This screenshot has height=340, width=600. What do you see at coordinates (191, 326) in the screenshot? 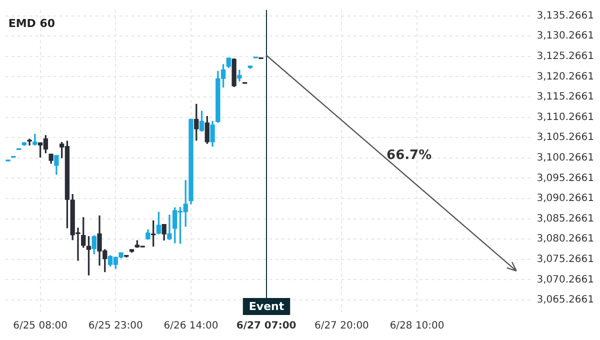
I see `x-tick-label: 6/26 14:00` at bounding box center [191, 326].